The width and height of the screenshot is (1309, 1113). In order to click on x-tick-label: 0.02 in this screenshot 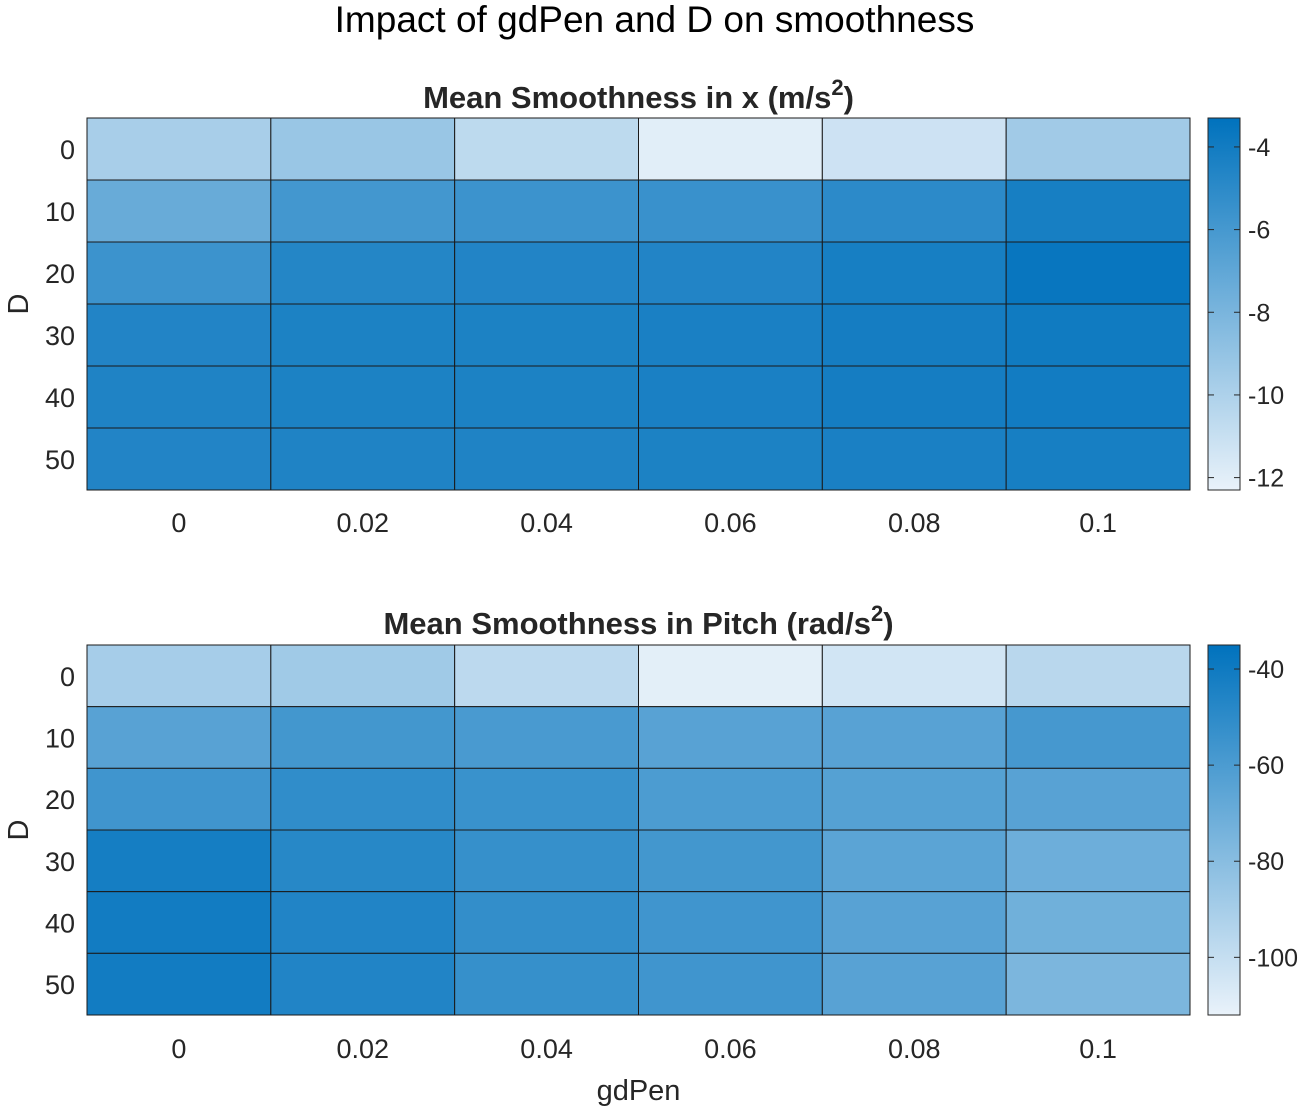, I will do `click(362, 523)`.